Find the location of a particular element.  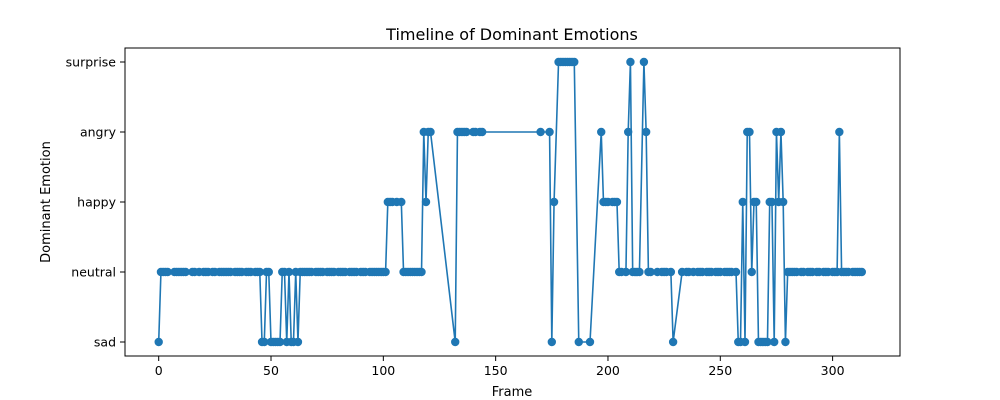

x-tick-label: 250 is located at coordinates (720, 370).